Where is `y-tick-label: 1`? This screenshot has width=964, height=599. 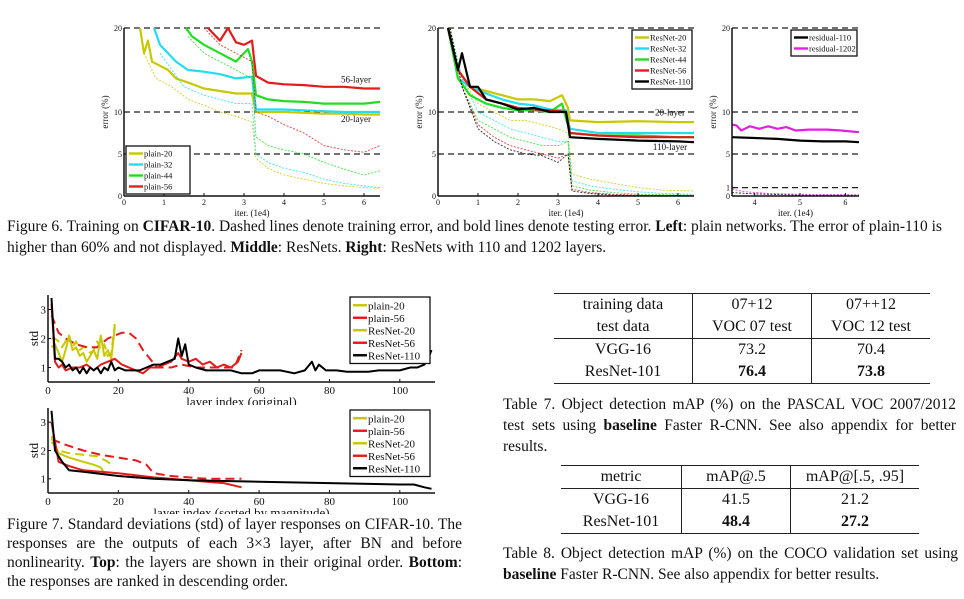 y-tick-label: 1 is located at coordinates (728, 187).